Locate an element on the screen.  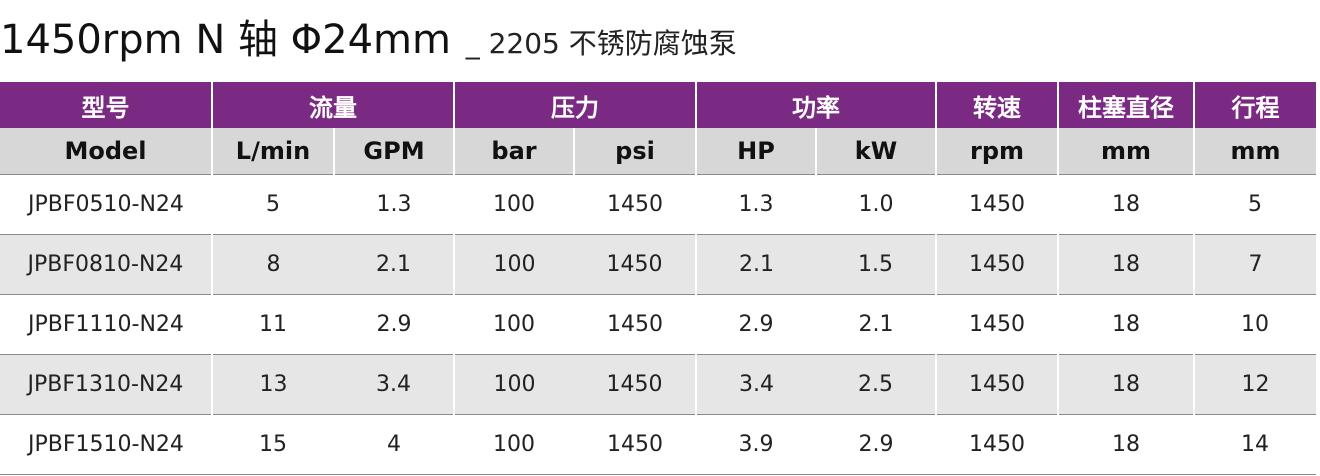
cell-power-hp: 1.3 is located at coordinates (756, 204).